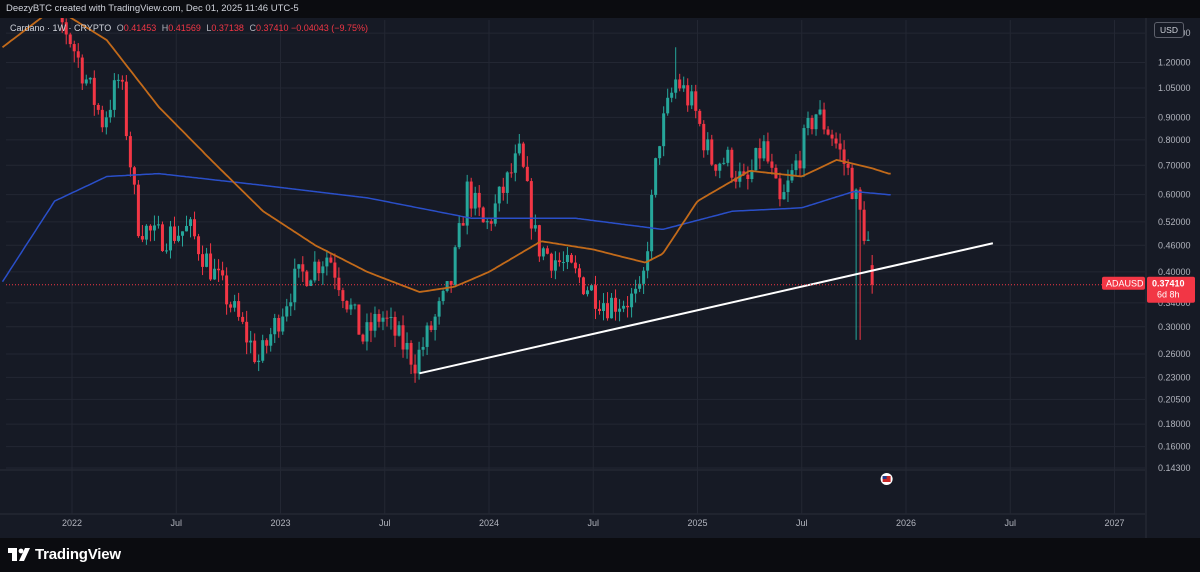 This screenshot has width=1200, height=572. I want to click on tradingview-logo: TradingView, so click(64, 554).